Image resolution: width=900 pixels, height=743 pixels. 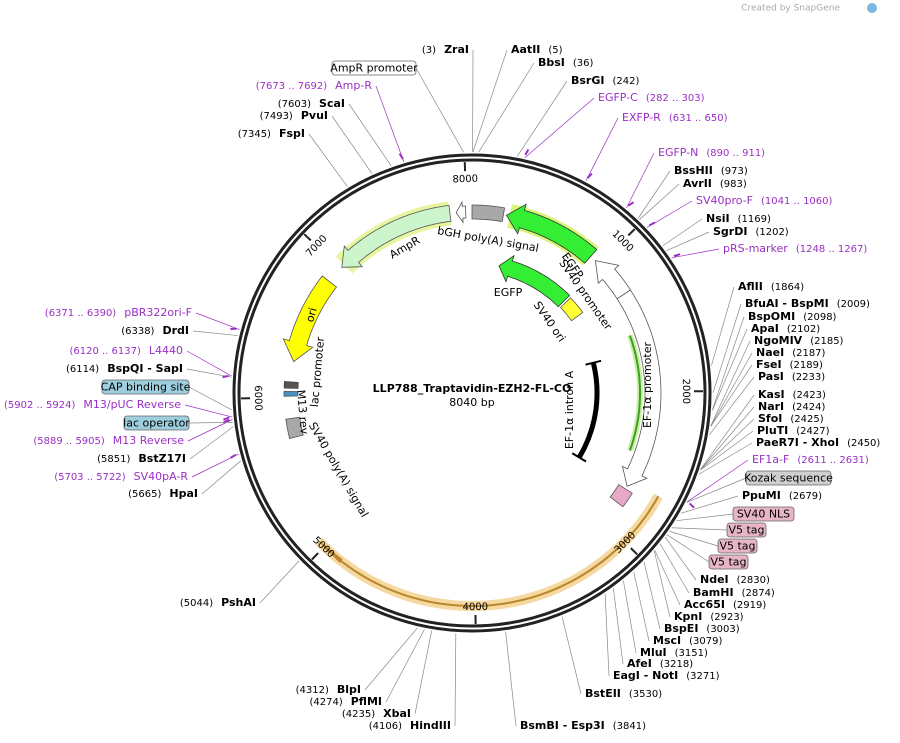 I want to click on feature-box-label: SV40 NLS, so click(x=763, y=514).